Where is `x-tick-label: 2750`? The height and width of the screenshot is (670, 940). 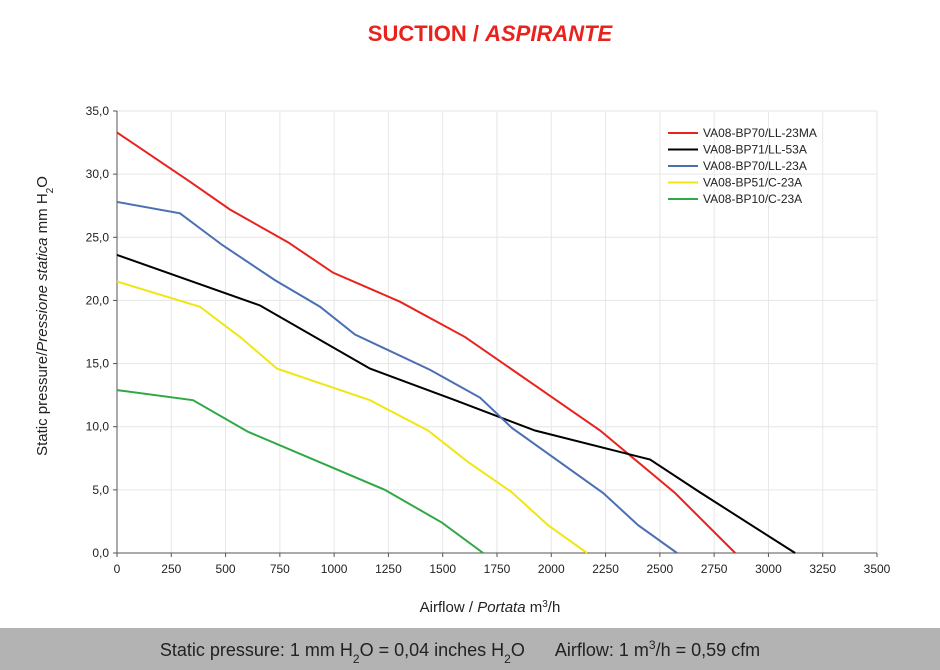
x-tick-label: 2750 is located at coordinates (714, 569).